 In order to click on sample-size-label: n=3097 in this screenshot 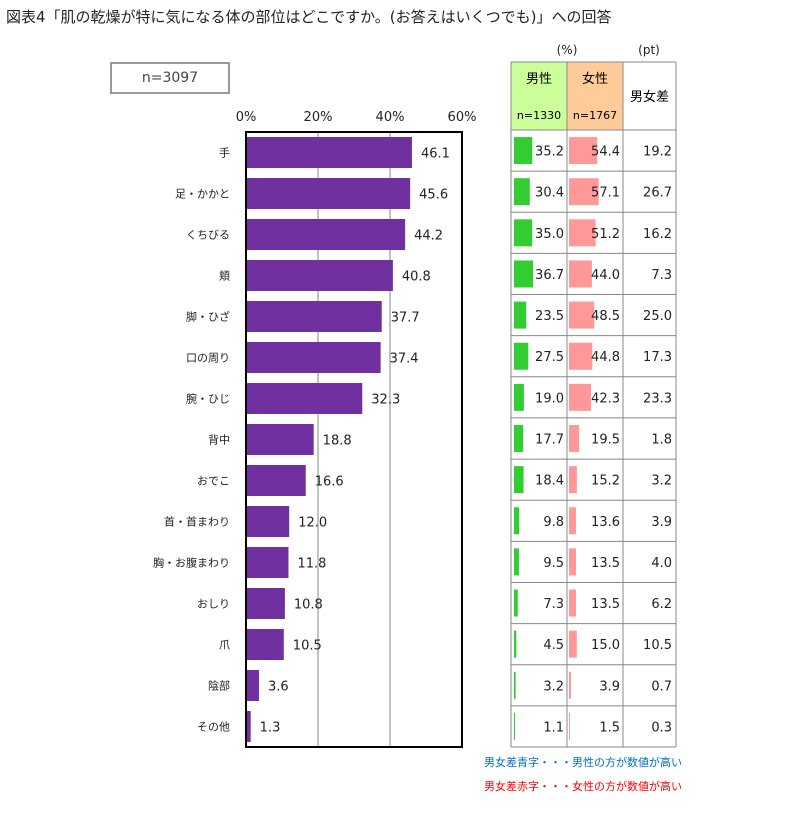, I will do `click(170, 78)`.